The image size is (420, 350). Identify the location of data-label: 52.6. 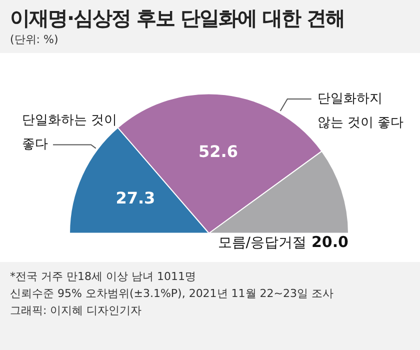
(218, 152).